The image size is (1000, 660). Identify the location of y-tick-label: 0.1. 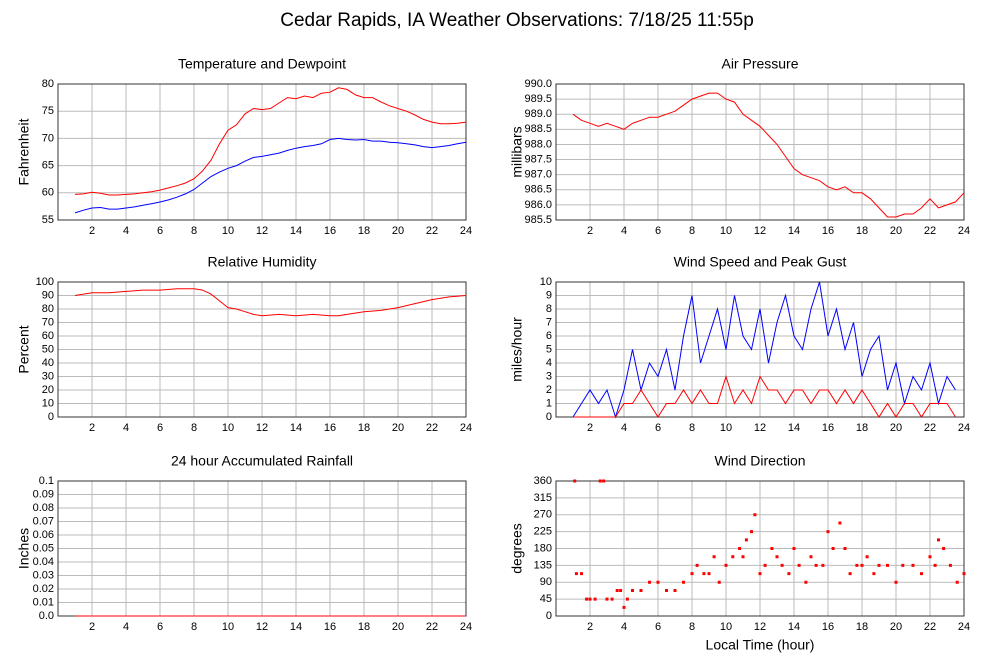
(46, 481).